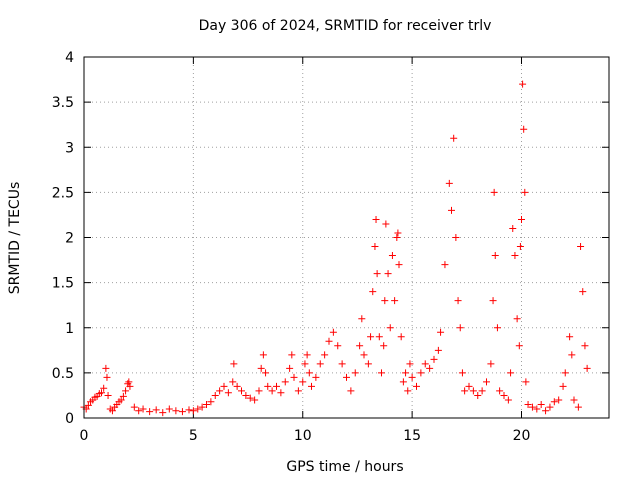  Describe the element at coordinates (69, 239) in the screenshot. I see `y-tick-label: 2` at that location.